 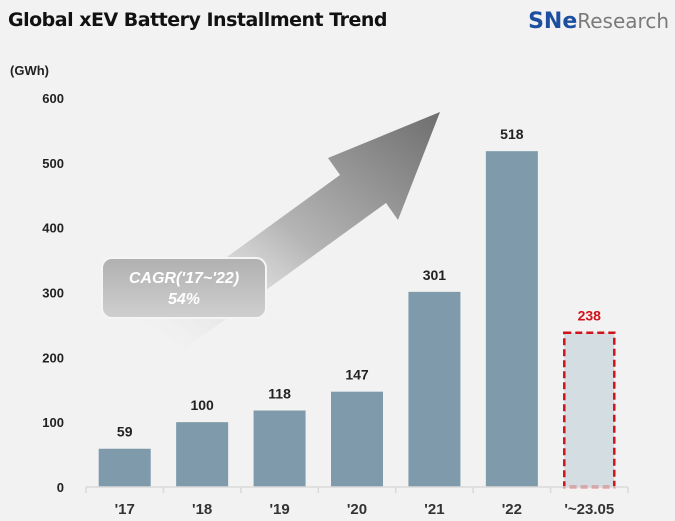 What do you see at coordinates (184, 278) in the screenshot?
I see `cagr-label: CAGR('17~'22)` at bounding box center [184, 278].